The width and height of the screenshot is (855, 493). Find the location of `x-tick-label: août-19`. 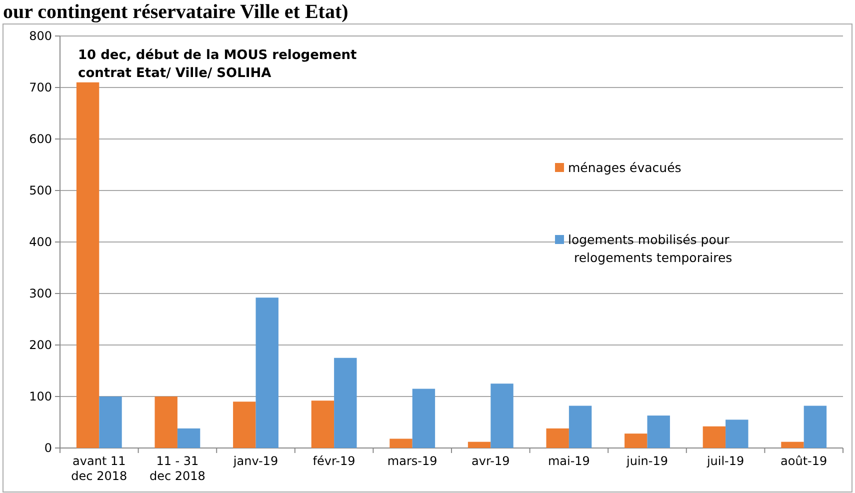

x-tick-label: août-19 is located at coordinates (804, 461).